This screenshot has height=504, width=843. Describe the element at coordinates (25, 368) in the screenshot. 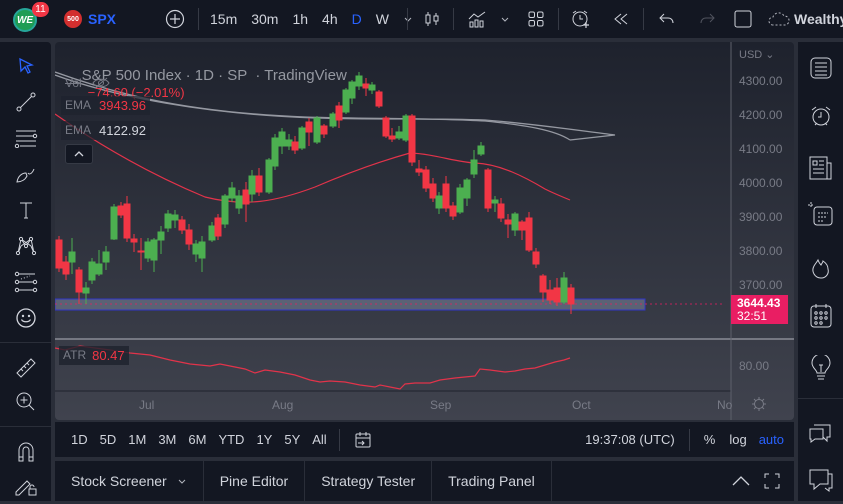

I see `measure-tool` at that location.